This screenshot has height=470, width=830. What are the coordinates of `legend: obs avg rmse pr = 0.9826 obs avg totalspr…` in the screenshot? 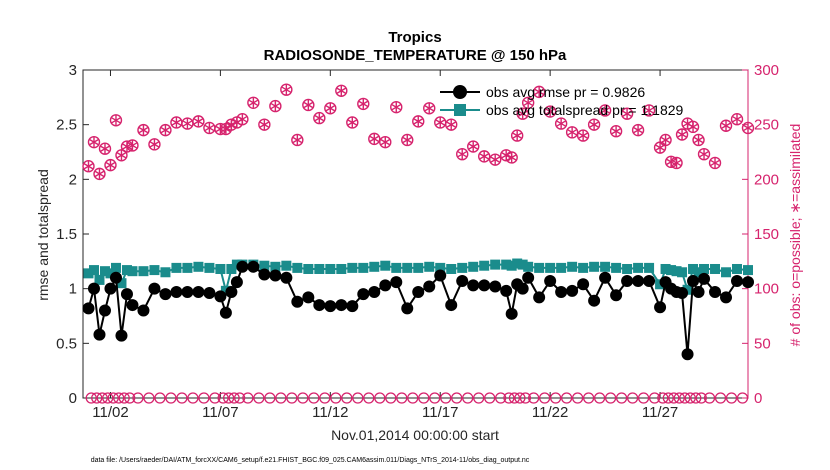 It's located at (562, 101).